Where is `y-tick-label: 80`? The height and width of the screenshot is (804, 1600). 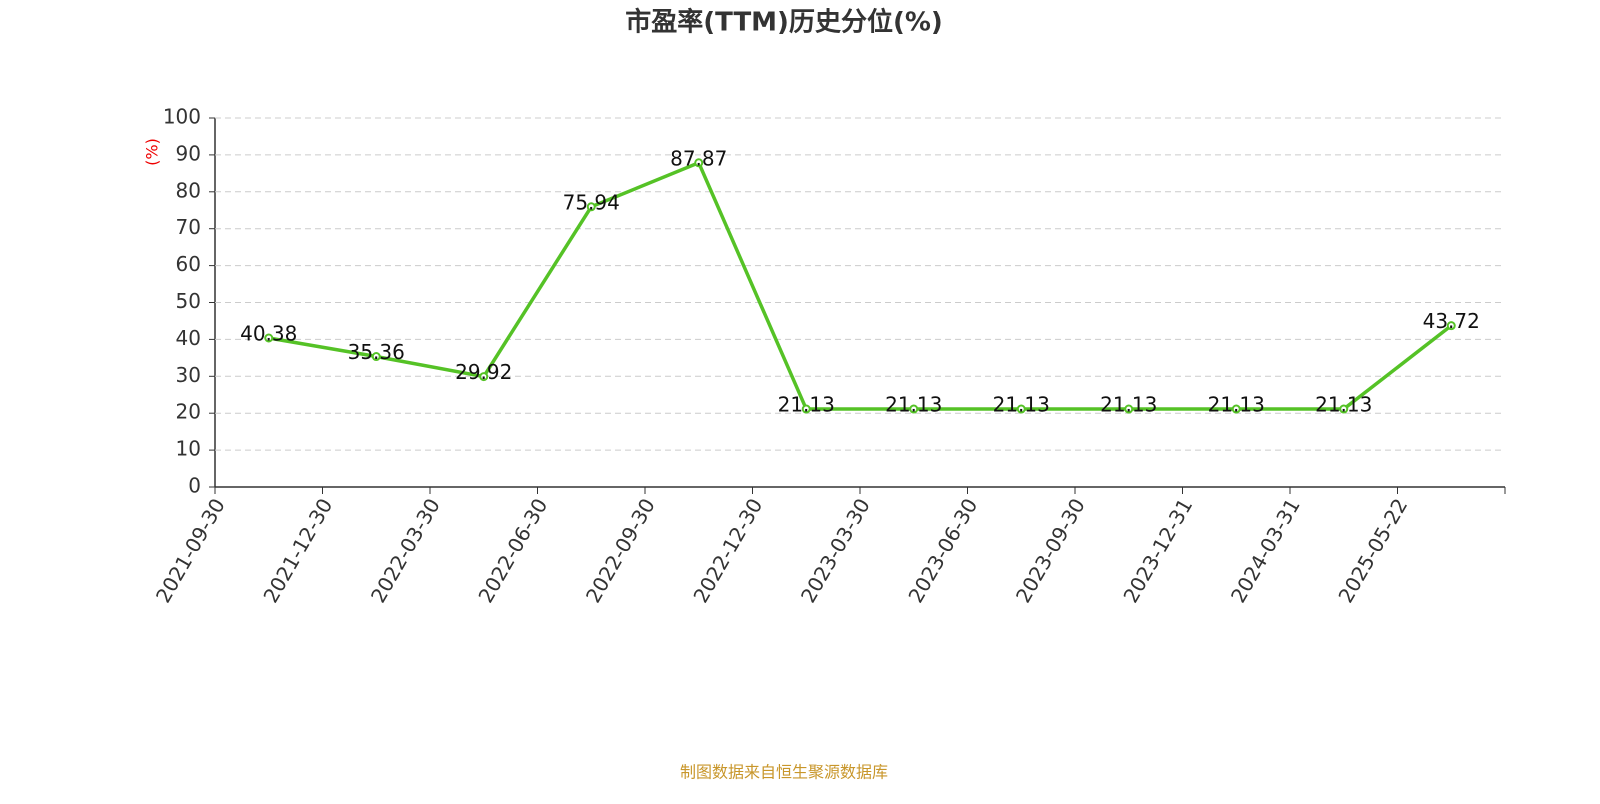
y-tick-label: 80 is located at coordinates (188, 190).